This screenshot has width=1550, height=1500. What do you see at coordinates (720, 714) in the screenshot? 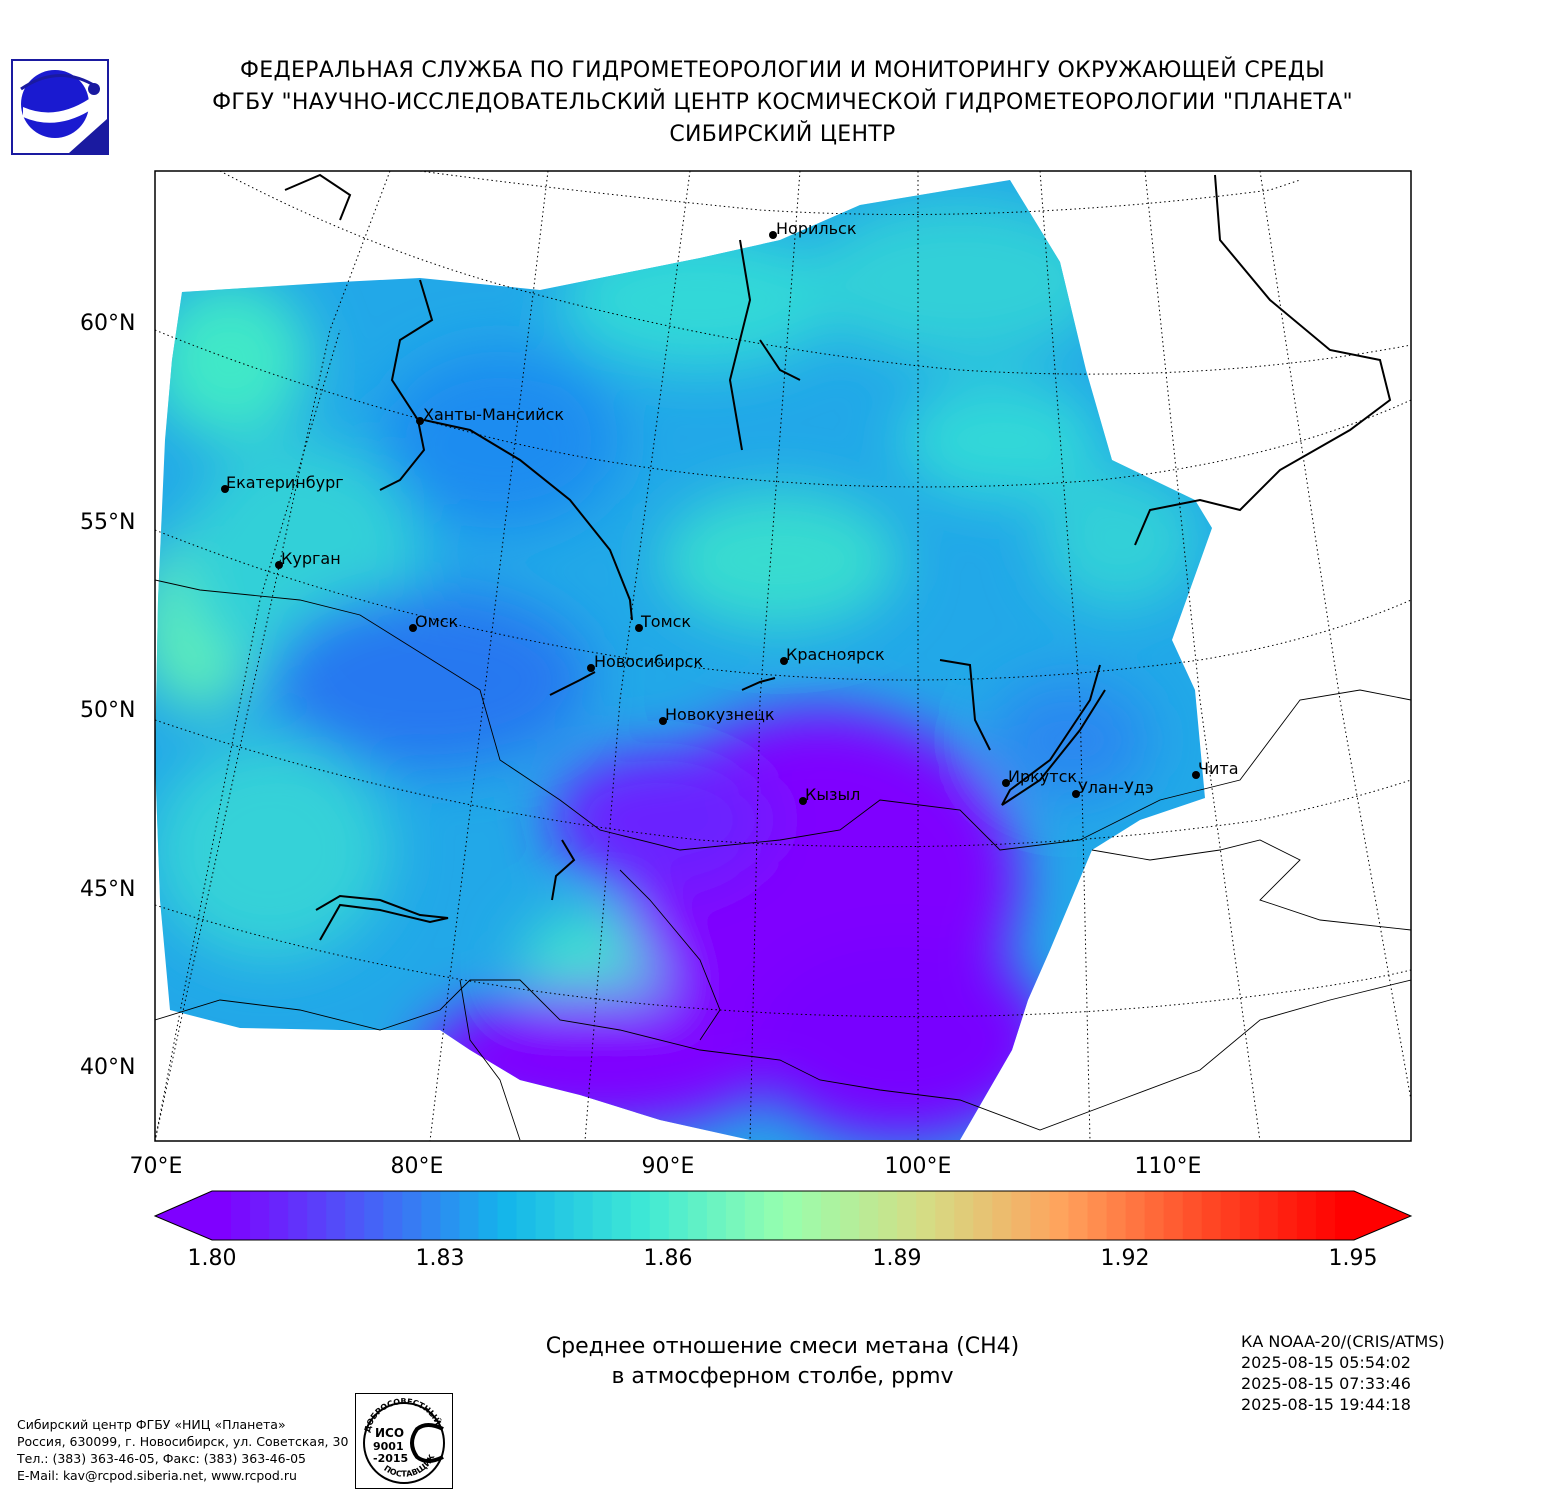
I see `city-label-novokuznetsk: Новокузнецк` at bounding box center [720, 714].